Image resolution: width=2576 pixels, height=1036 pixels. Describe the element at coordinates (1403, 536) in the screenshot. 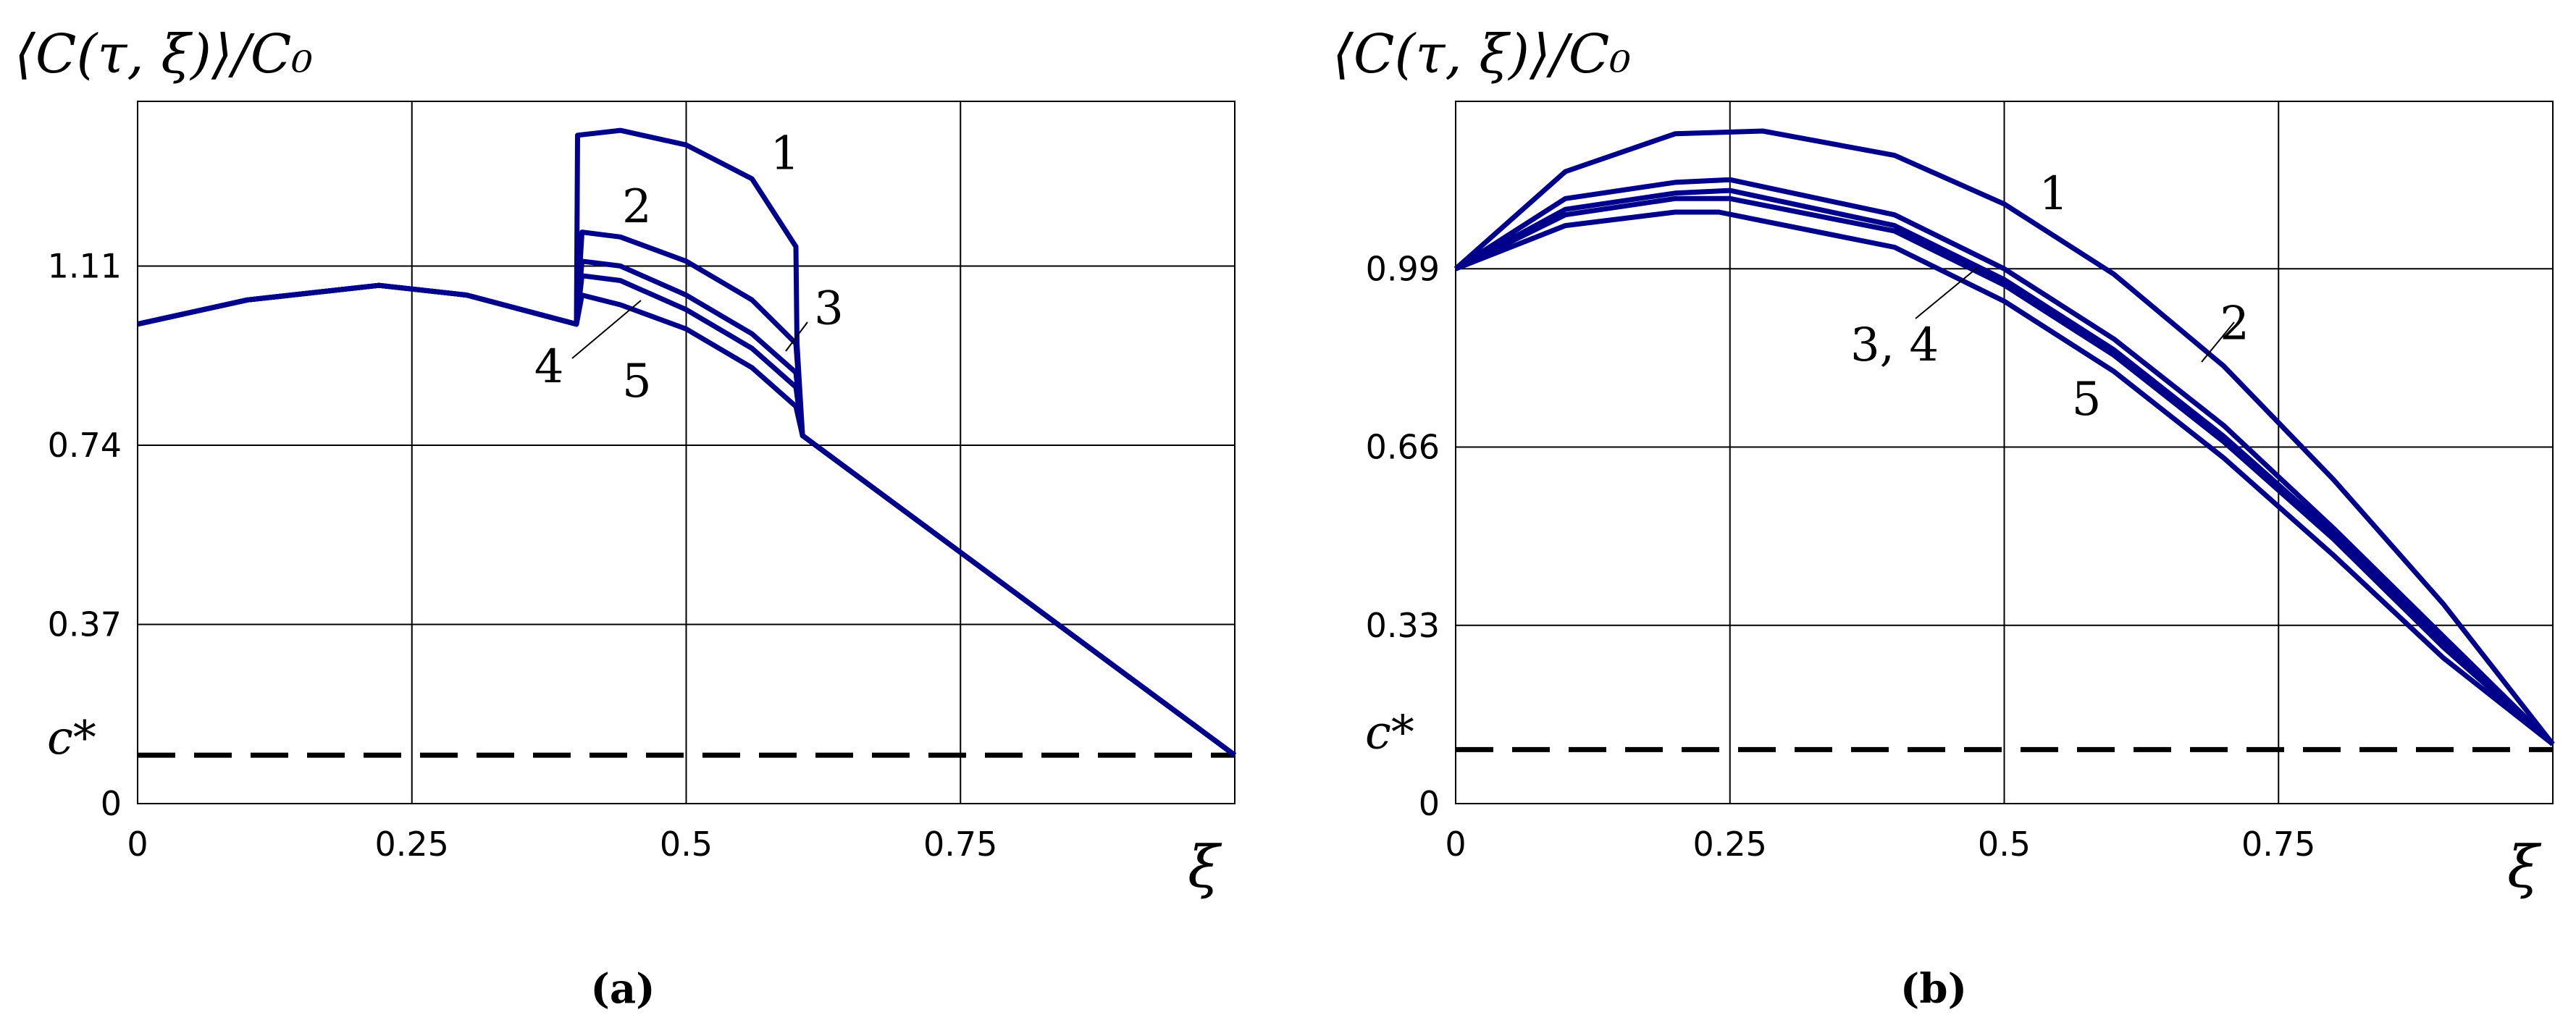

I see `y-ticks-b: 0 0.33 0.66 0.99` at that location.